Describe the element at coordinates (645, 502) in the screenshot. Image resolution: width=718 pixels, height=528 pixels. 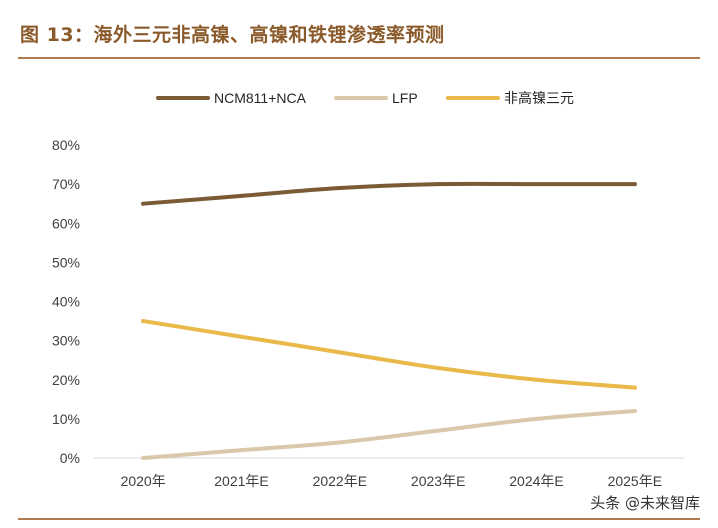
I see `source-watermark: 头条 @未来智库` at that location.